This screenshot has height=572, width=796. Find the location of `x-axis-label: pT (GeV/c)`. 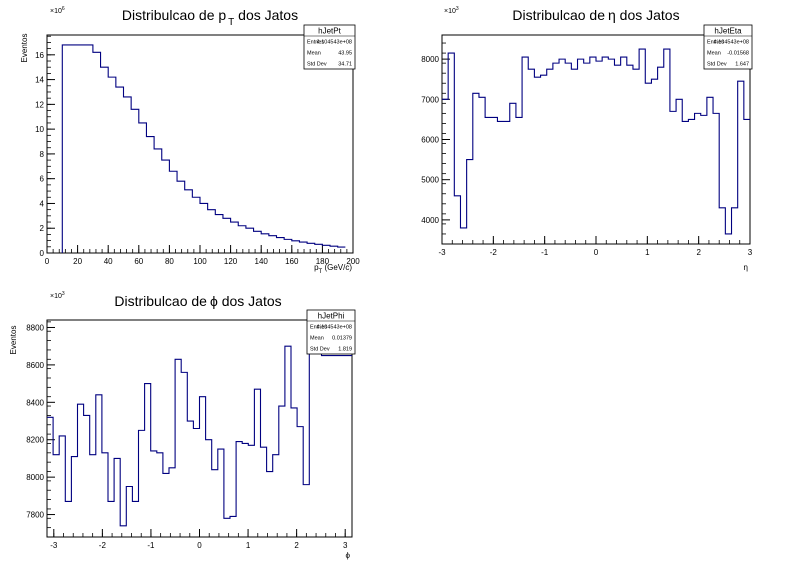

x-axis-label: pT (GeV/c) is located at coordinates (333, 269).